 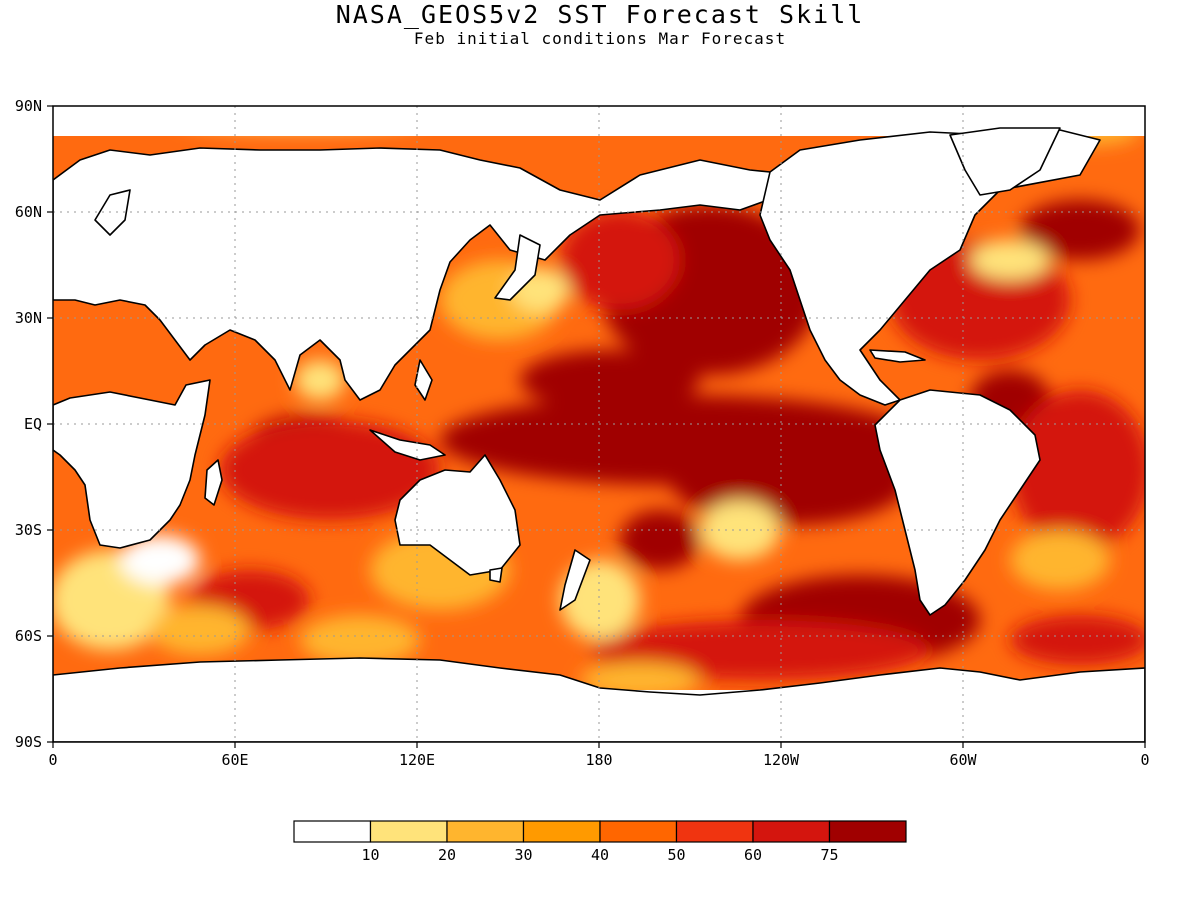 What do you see at coordinates (417, 760) in the screenshot?
I see `lon-tick-label: 120E` at bounding box center [417, 760].